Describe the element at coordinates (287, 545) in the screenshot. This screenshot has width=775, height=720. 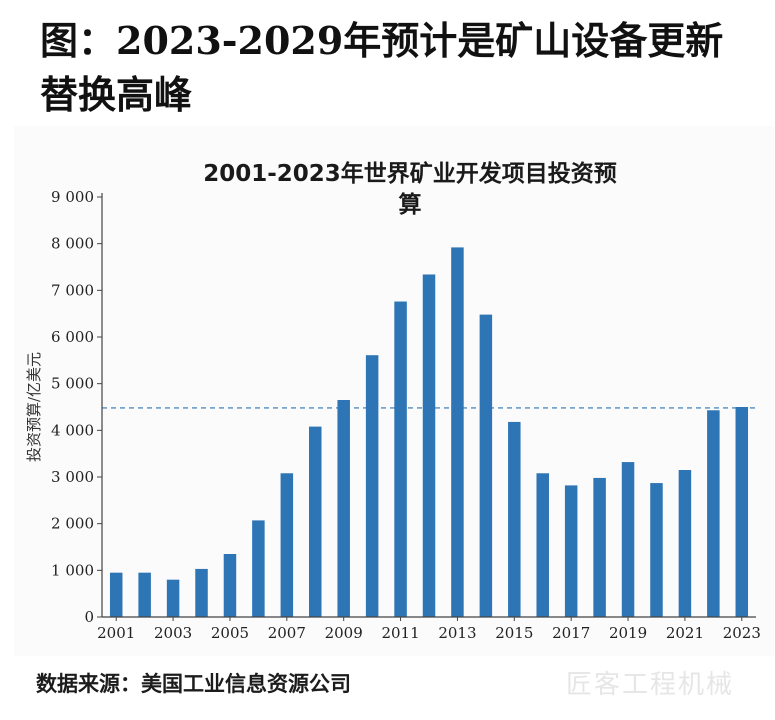
I see `bar-2007` at that location.